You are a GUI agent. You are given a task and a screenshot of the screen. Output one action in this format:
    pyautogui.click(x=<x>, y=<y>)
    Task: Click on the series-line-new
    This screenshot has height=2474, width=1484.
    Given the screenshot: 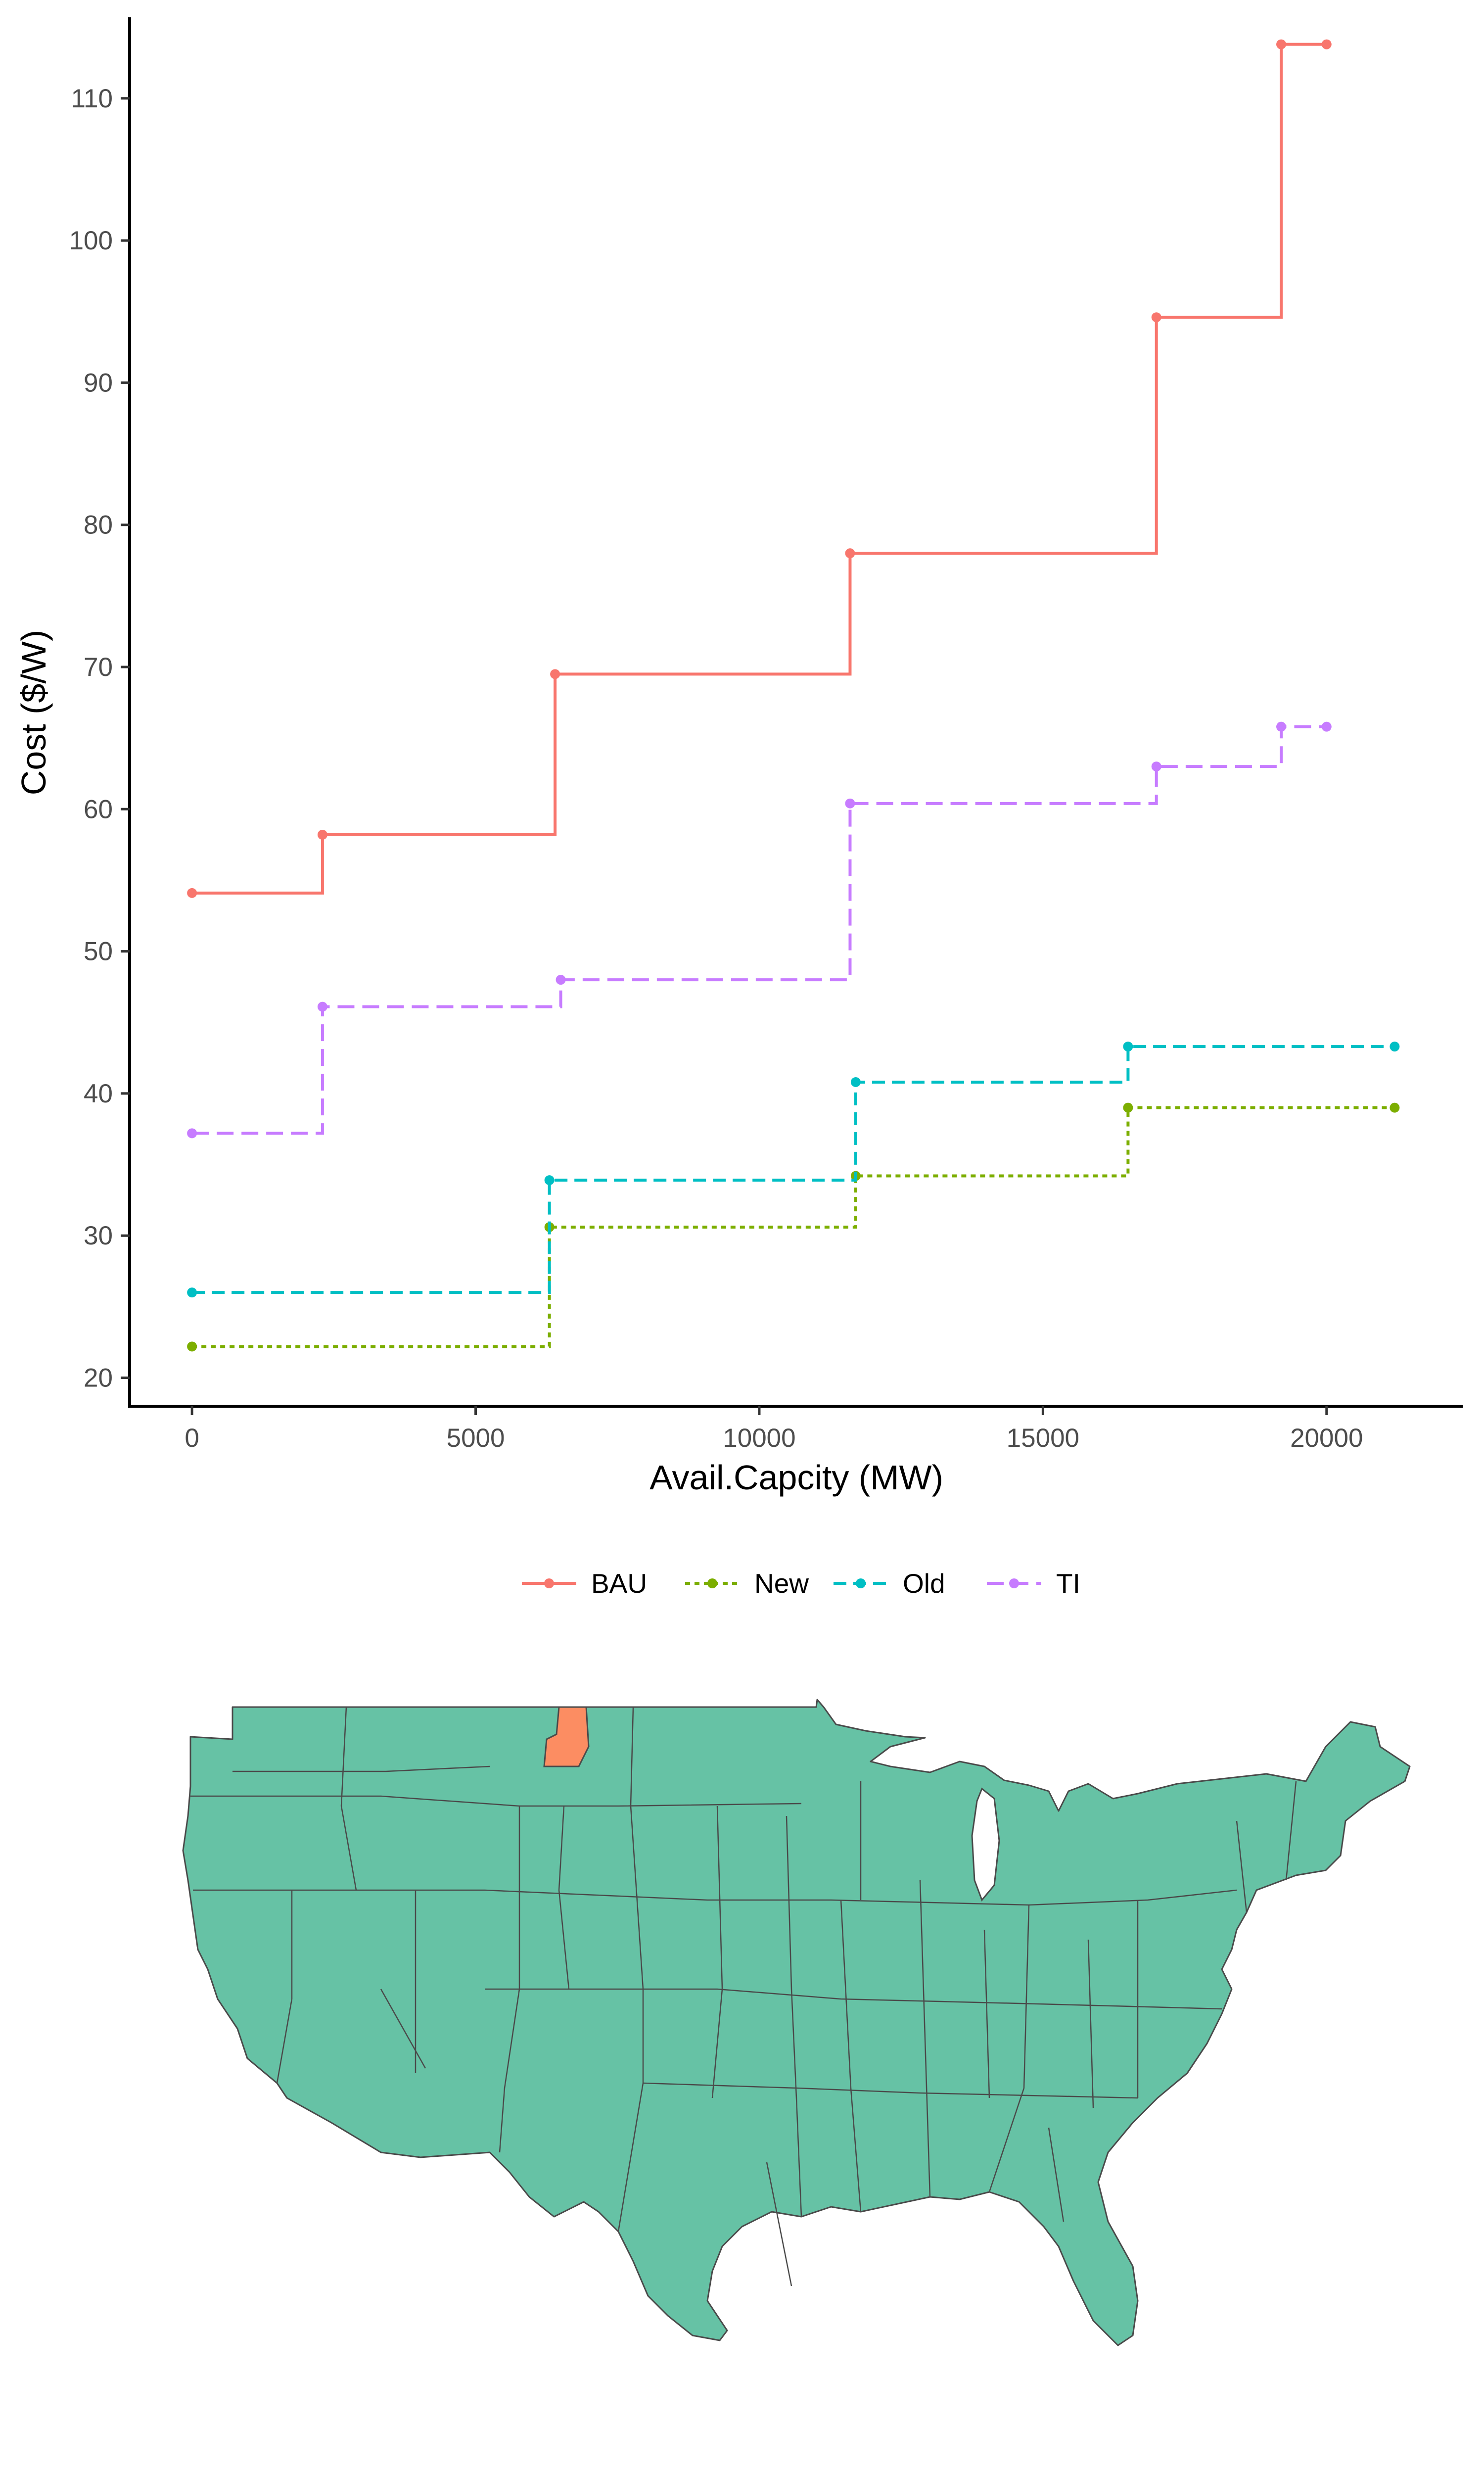 What is the action you would take?
    pyautogui.click(x=793, y=1227)
    